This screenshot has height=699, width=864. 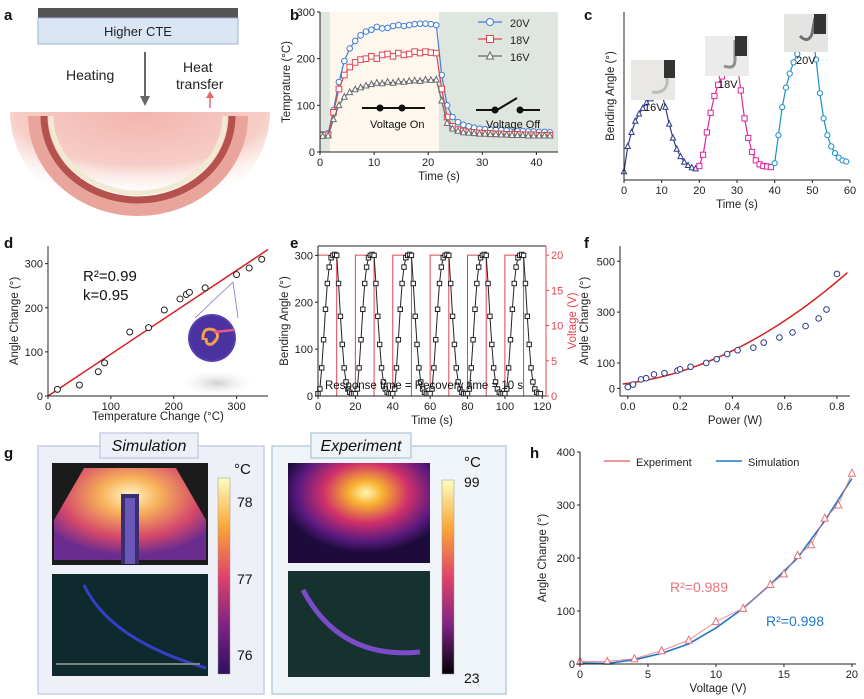 What do you see at coordinates (472, 482) in the screenshot?
I see `g-exp-tick-99: 99` at bounding box center [472, 482].